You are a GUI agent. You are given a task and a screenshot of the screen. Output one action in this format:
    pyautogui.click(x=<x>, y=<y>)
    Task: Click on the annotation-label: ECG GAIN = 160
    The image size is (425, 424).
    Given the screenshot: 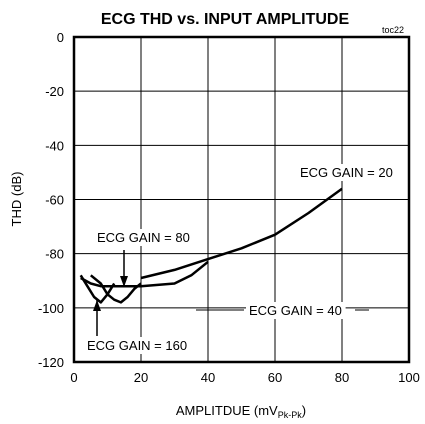 What is the action you would take?
    pyautogui.click(x=137, y=345)
    